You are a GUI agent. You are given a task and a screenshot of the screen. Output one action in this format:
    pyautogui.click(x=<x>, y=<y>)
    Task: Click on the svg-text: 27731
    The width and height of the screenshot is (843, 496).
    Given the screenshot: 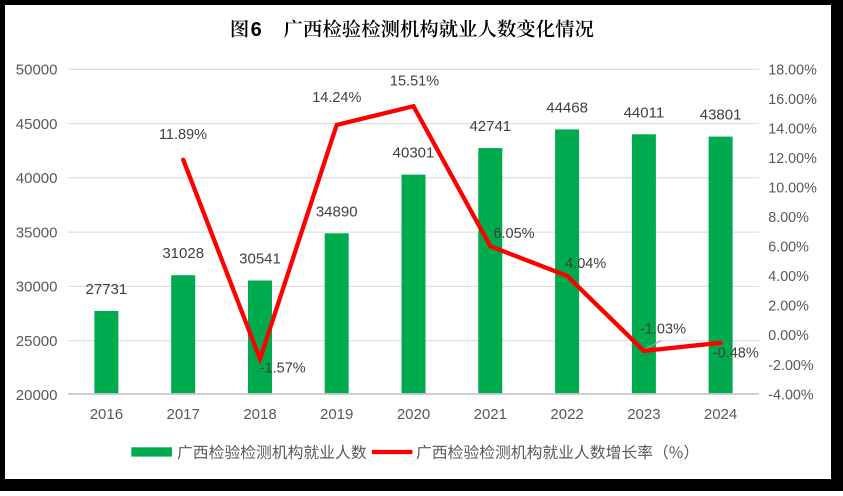 What is the action you would take?
    pyautogui.click(x=107, y=289)
    